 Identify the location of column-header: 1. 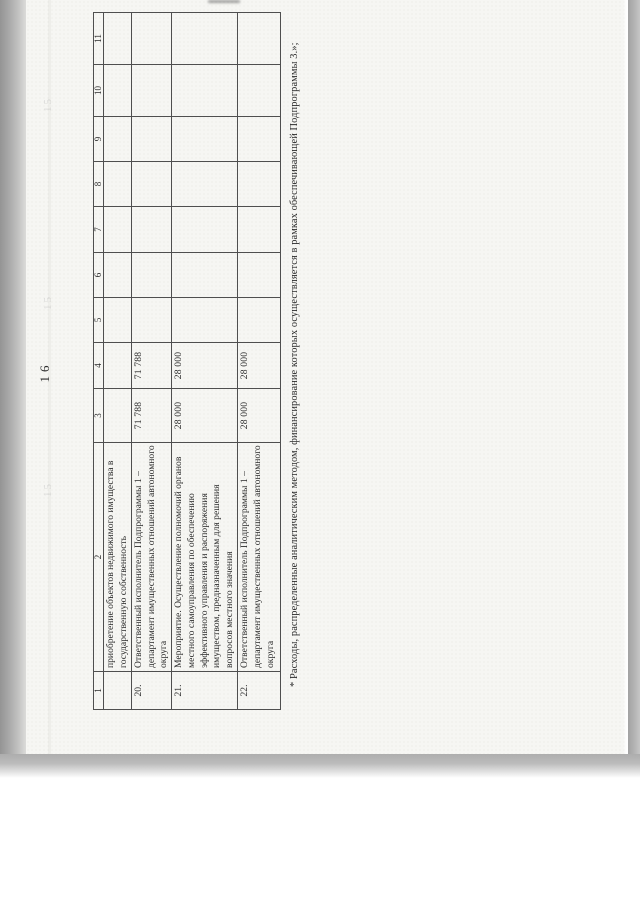
(98, 690).